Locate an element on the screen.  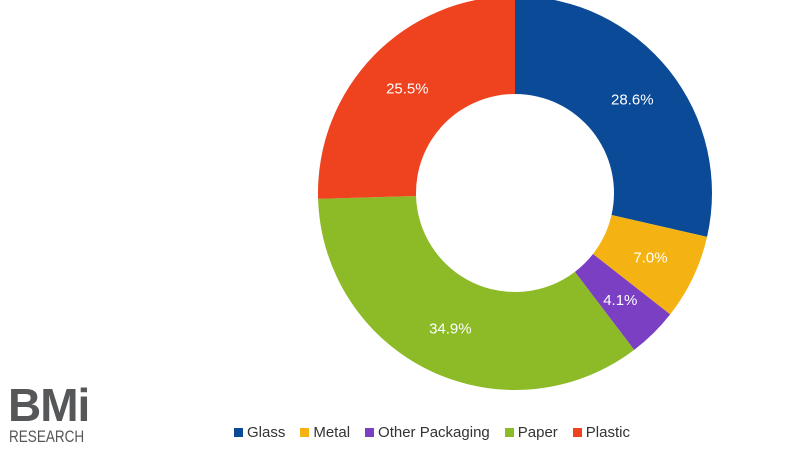
data-label-paper: 34.9% is located at coordinates (450, 328).